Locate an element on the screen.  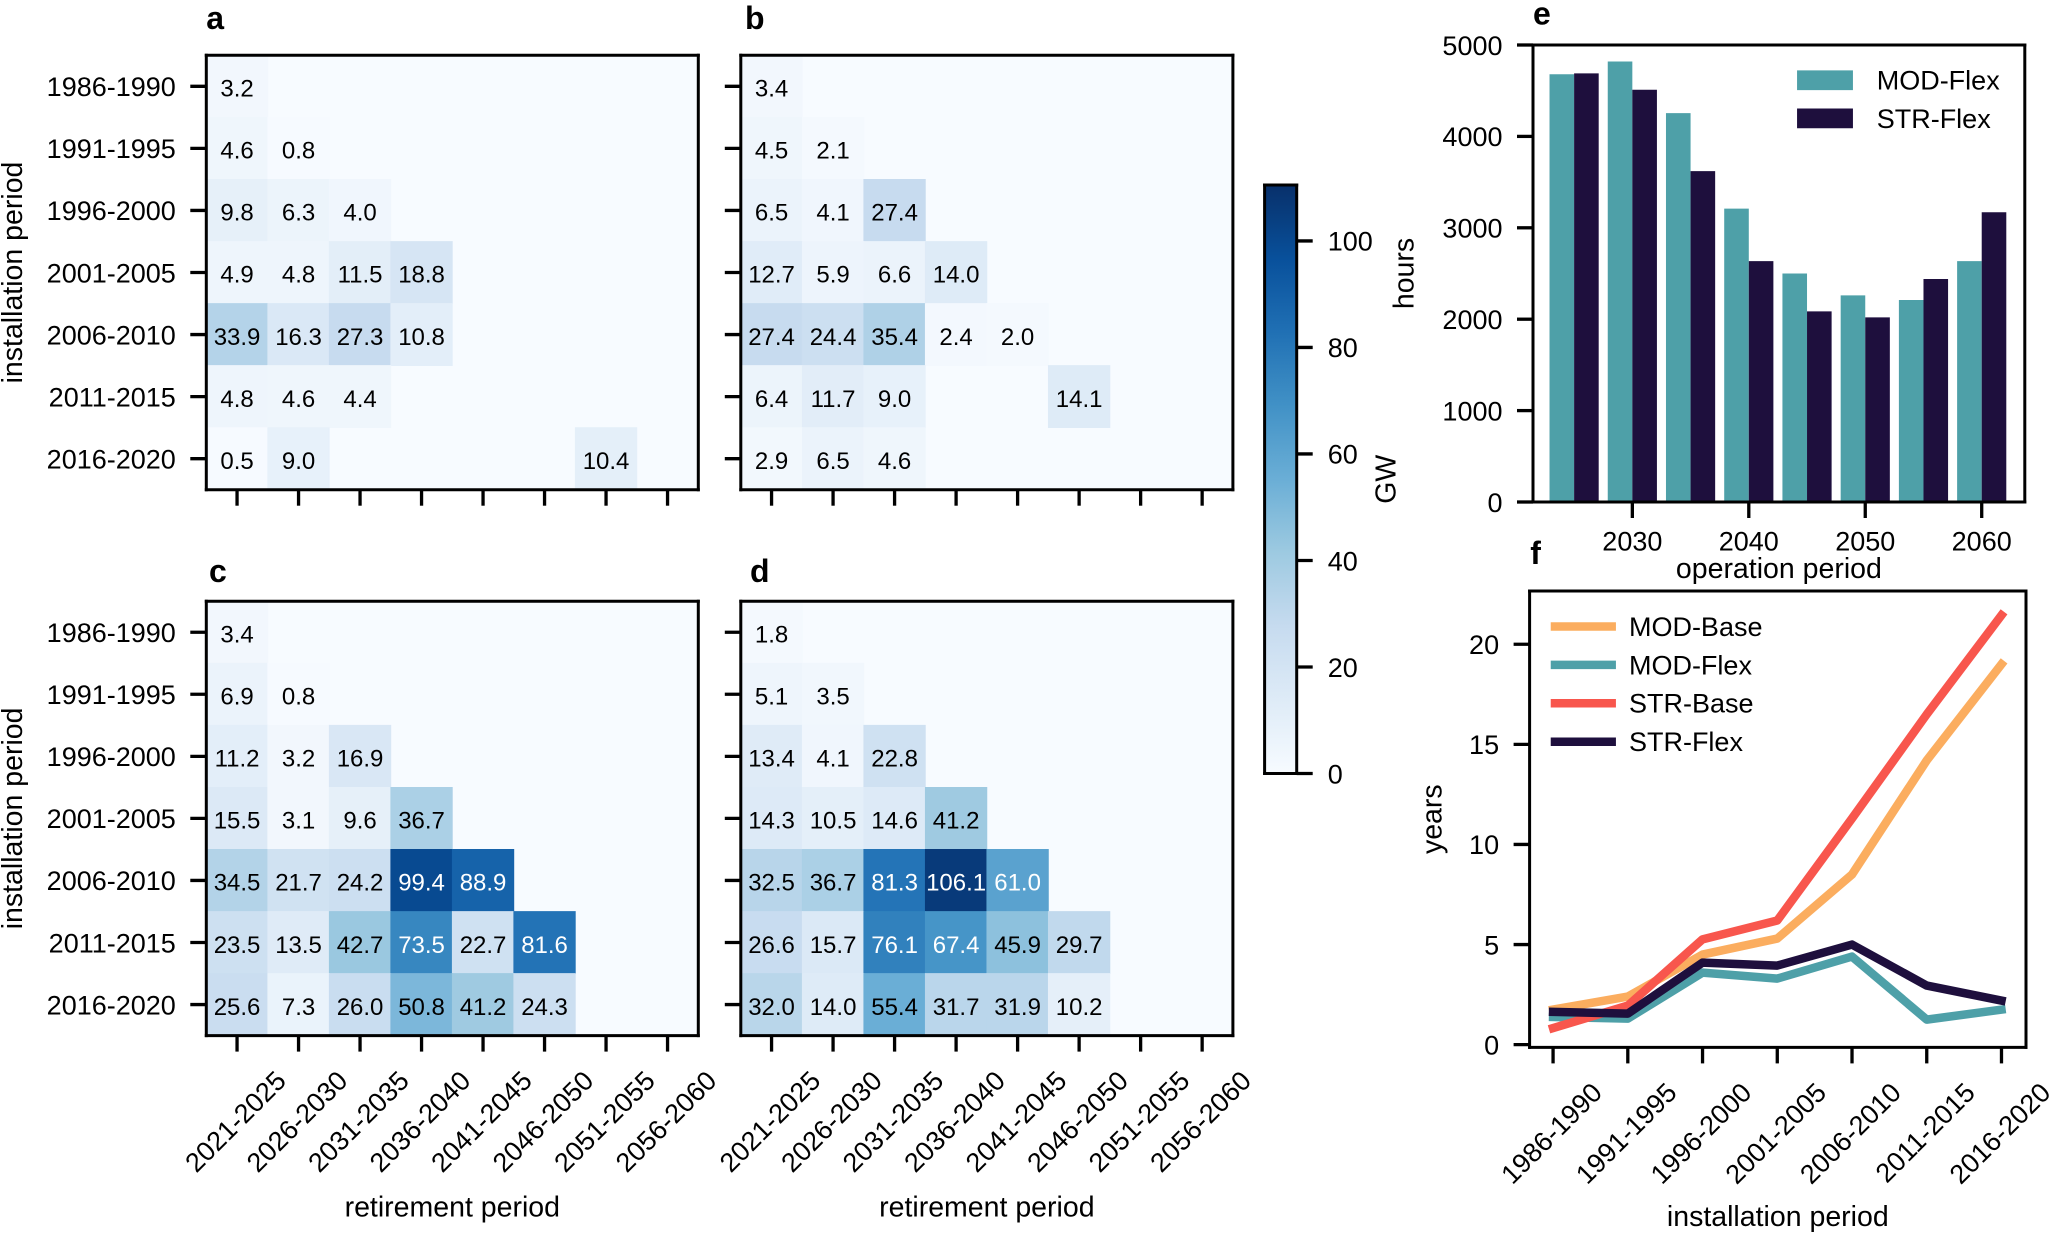
svg-text: 26.0 is located at coordinates (360, 1007).